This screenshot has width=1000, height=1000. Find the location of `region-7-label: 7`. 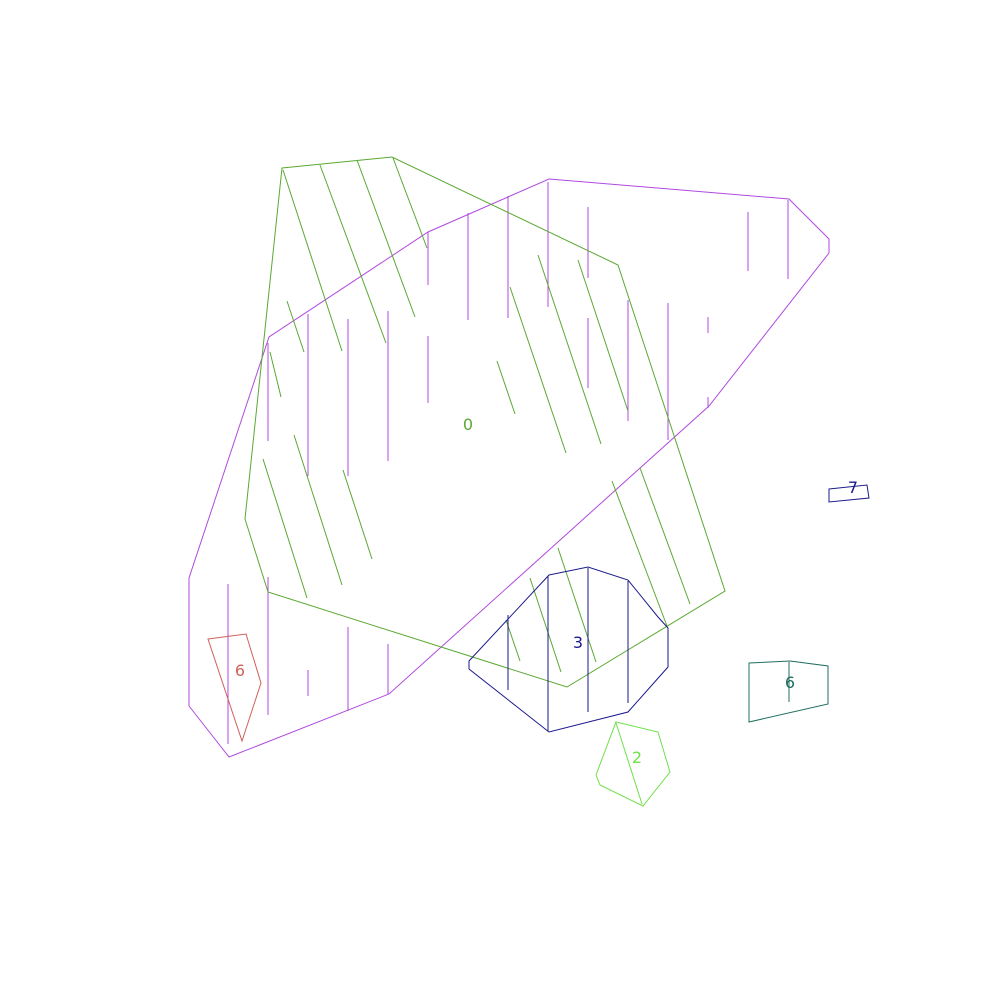

region-7-label: 7 is located at coordinates (853, 487).